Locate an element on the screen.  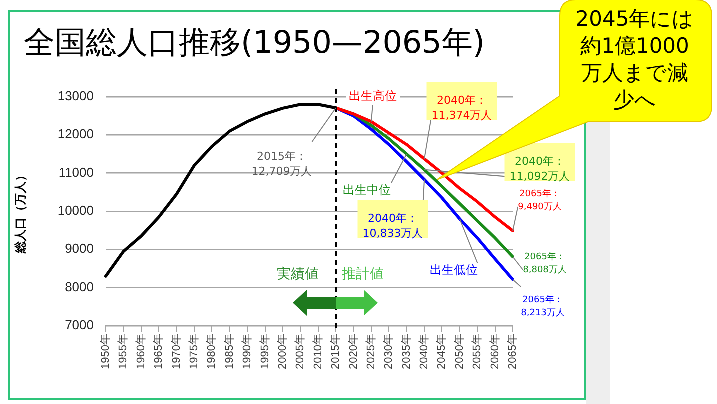
x-tick-label: 2025年 is located at coordinates (371, 352).